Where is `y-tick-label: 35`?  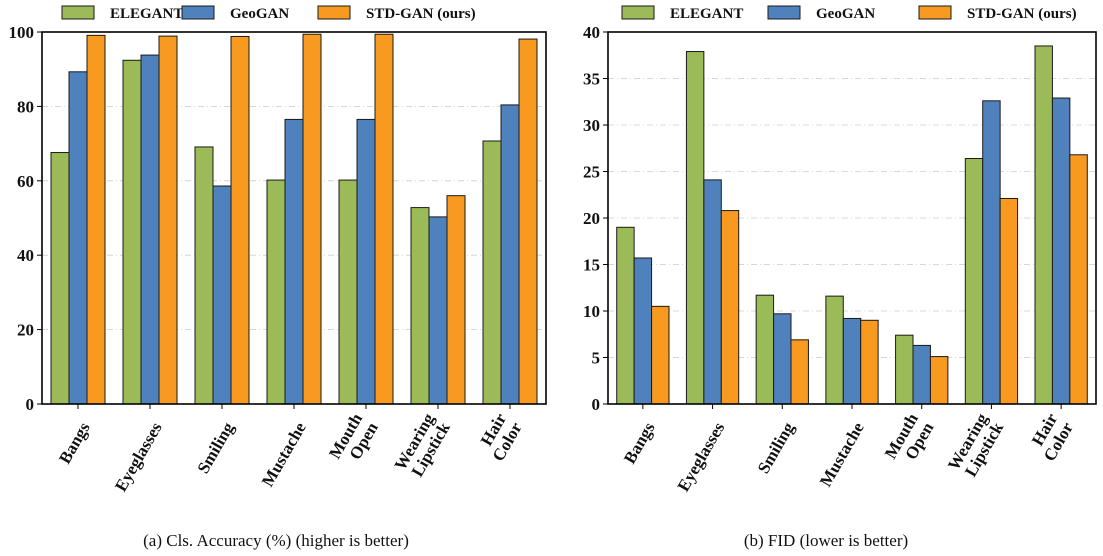 y-tick-label: 35 is located at coordinates (591, 79).